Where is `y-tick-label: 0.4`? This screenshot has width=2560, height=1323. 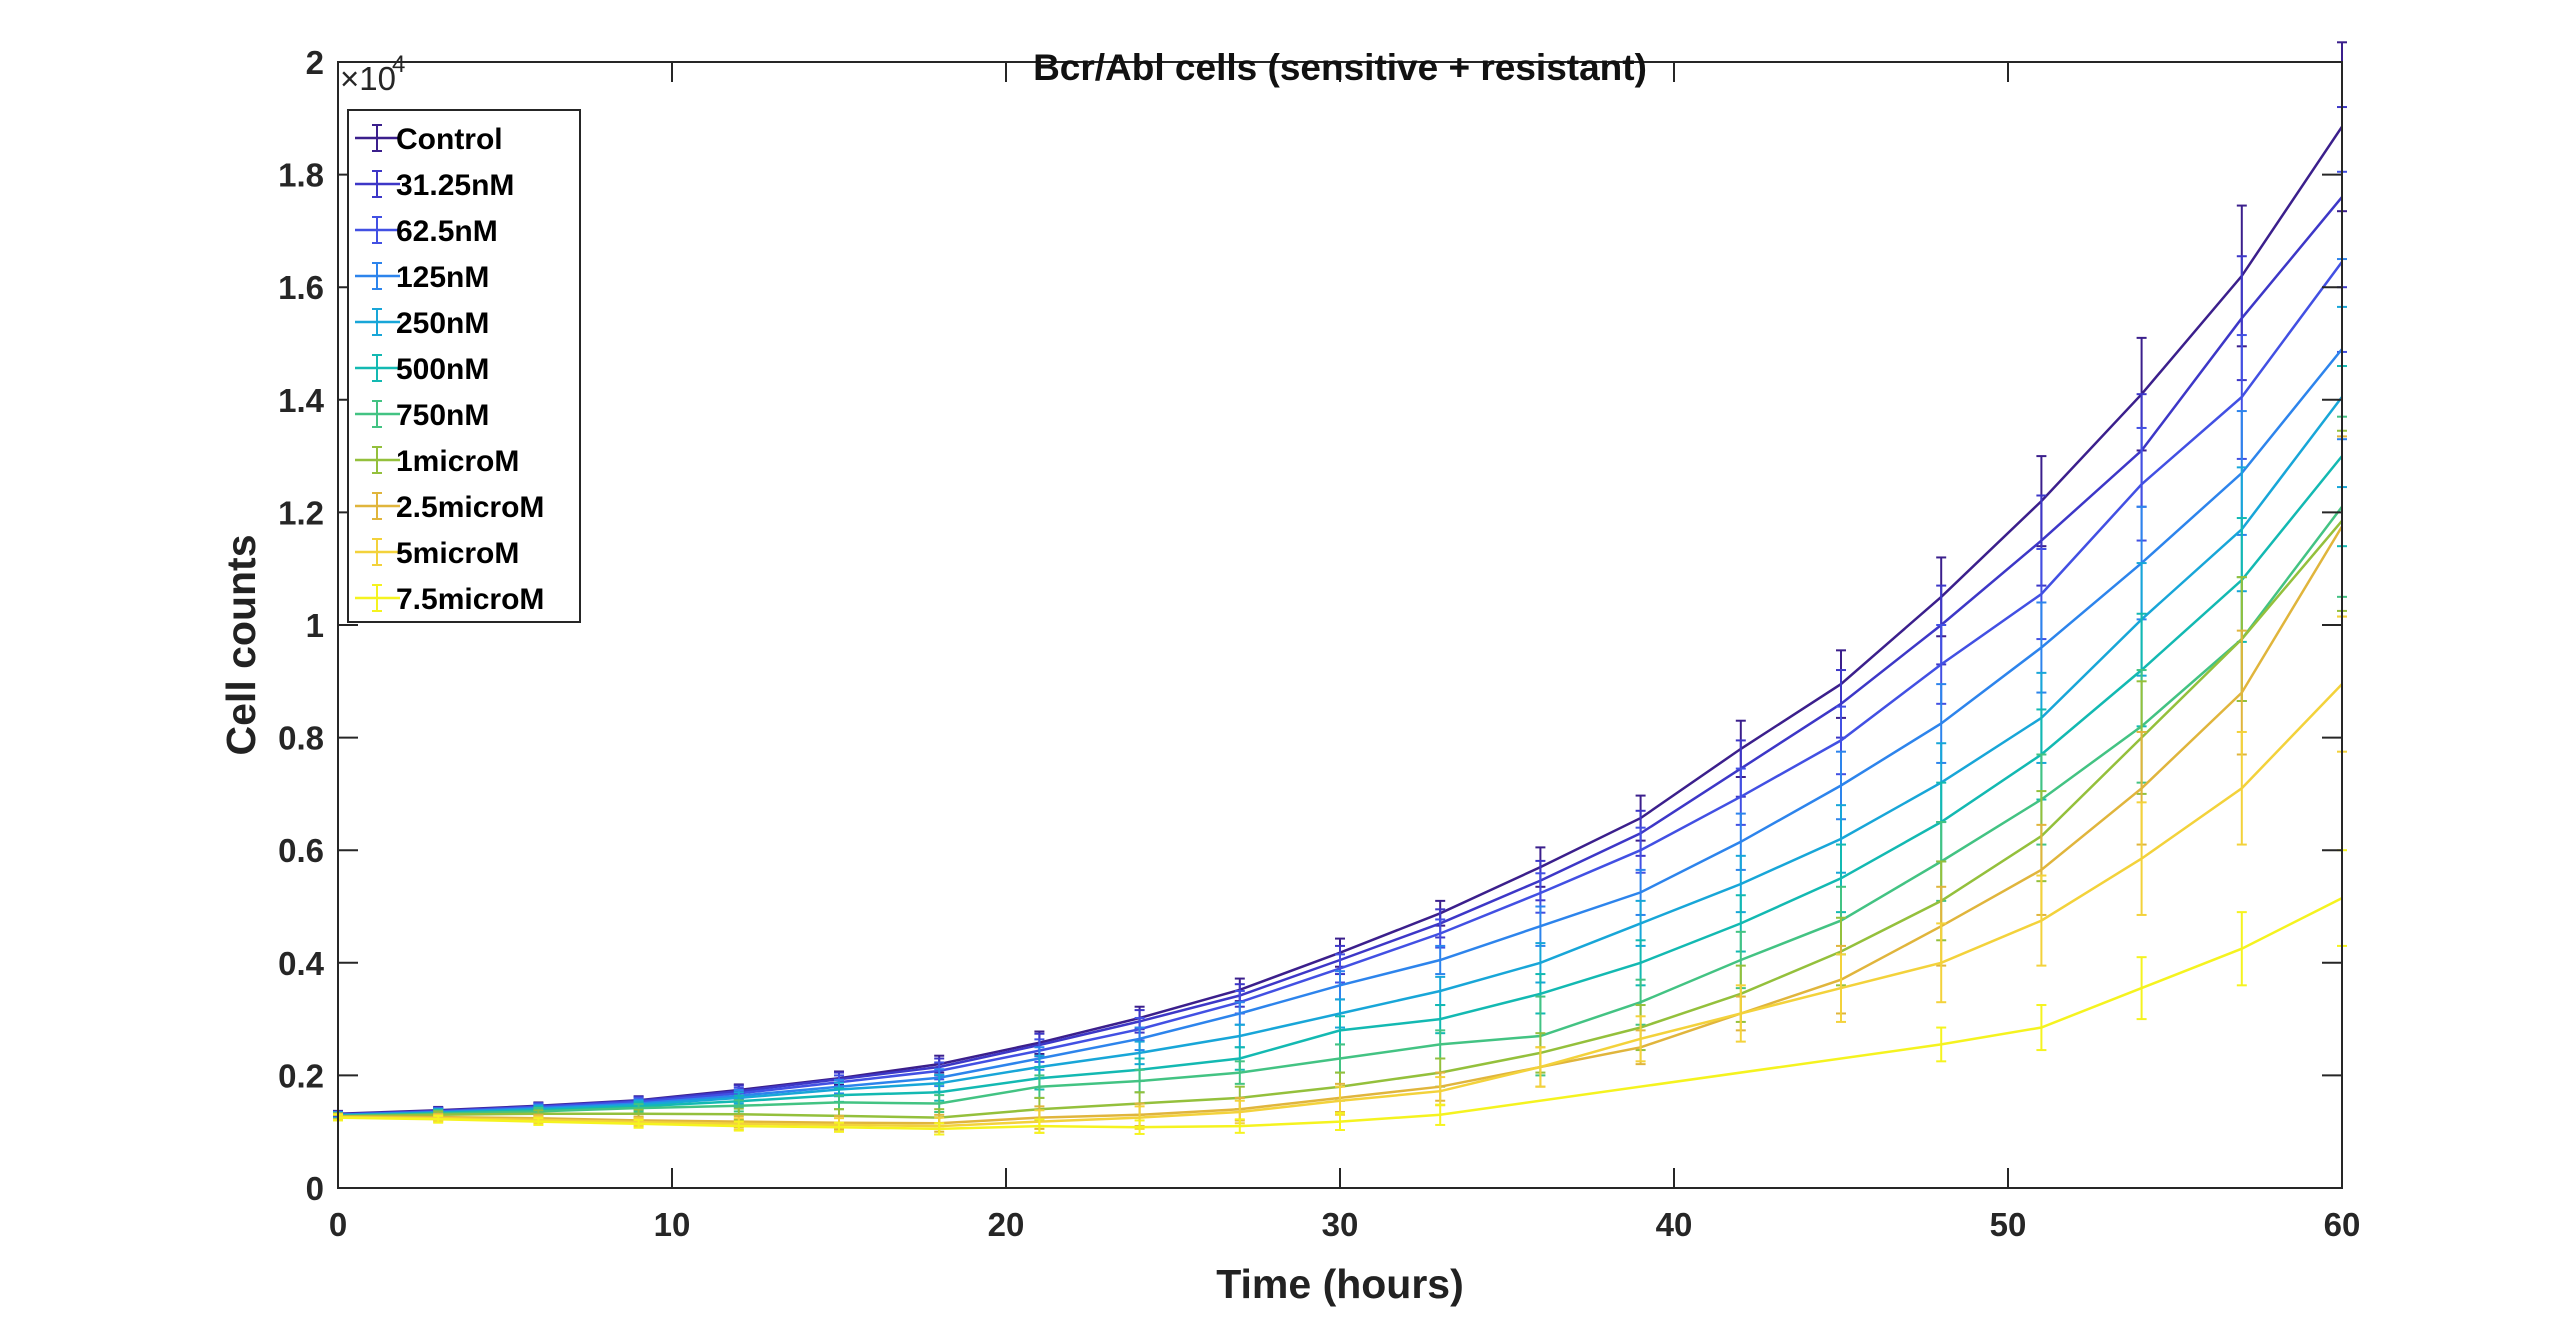
y-tick-label: 0.4 is located at coordinates (301, 963).